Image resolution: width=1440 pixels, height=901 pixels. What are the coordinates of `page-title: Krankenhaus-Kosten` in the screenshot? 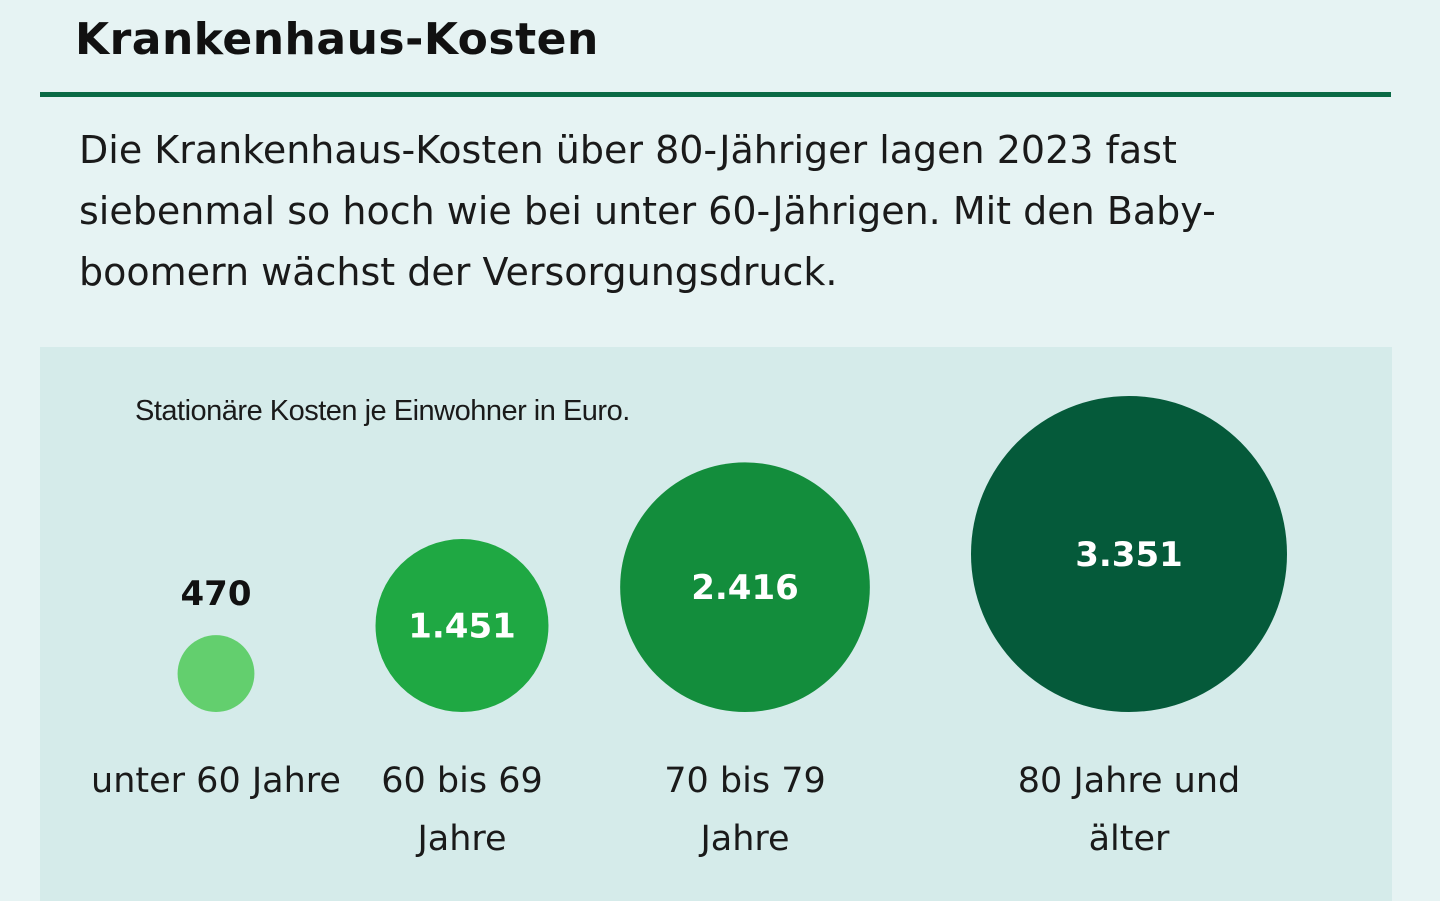 It's located at (337, 39).